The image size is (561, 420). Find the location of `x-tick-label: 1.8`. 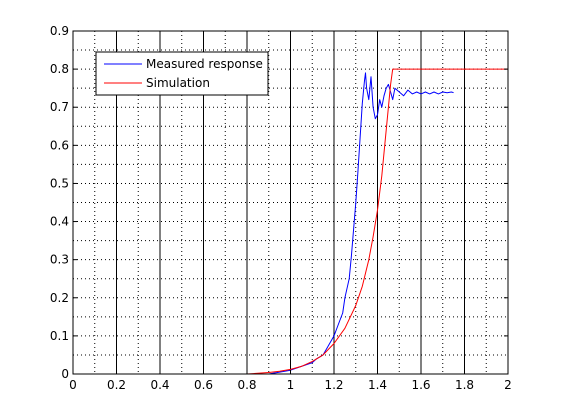

x-tick-label: 1.8 is located at coordinates (464, 385).